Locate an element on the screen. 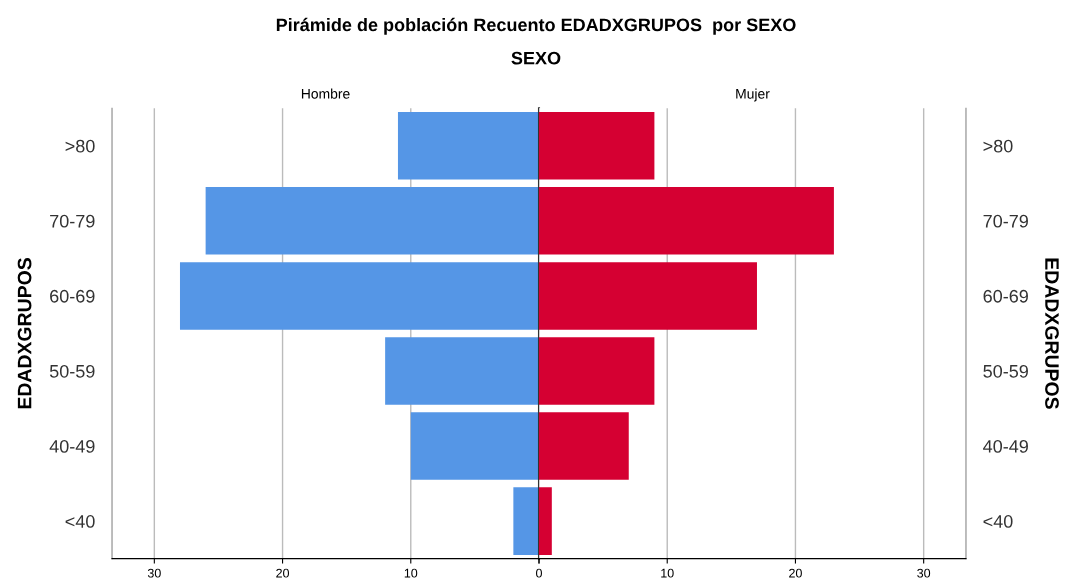  chart-subtitle: SEXO is located at coordinates (536, 58).